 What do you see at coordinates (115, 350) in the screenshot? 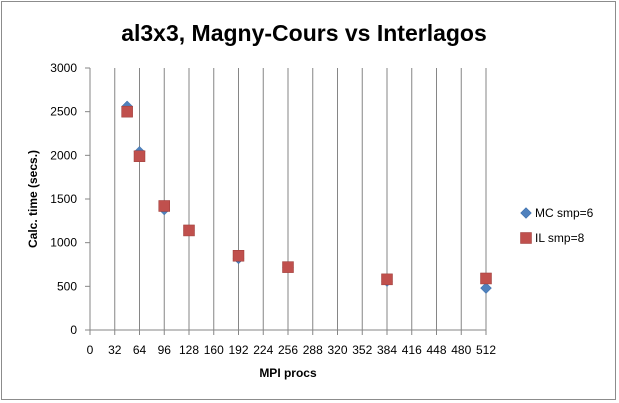
I see `x-tick-label: 32` at bounding box center [115, 350].